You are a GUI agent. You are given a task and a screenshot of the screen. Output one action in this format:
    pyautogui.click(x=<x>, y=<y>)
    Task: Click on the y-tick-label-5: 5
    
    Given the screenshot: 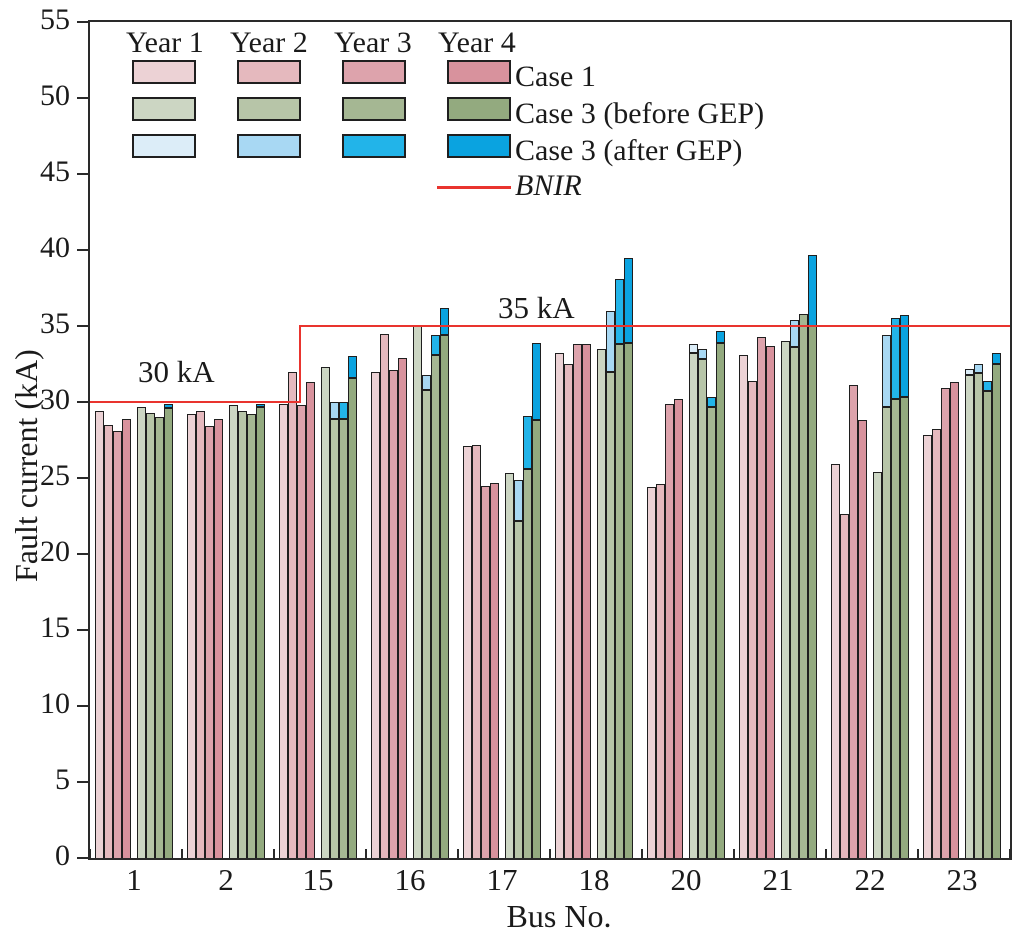 What is the action you would take?
    pyautogui.click(x=62, y=779)
    